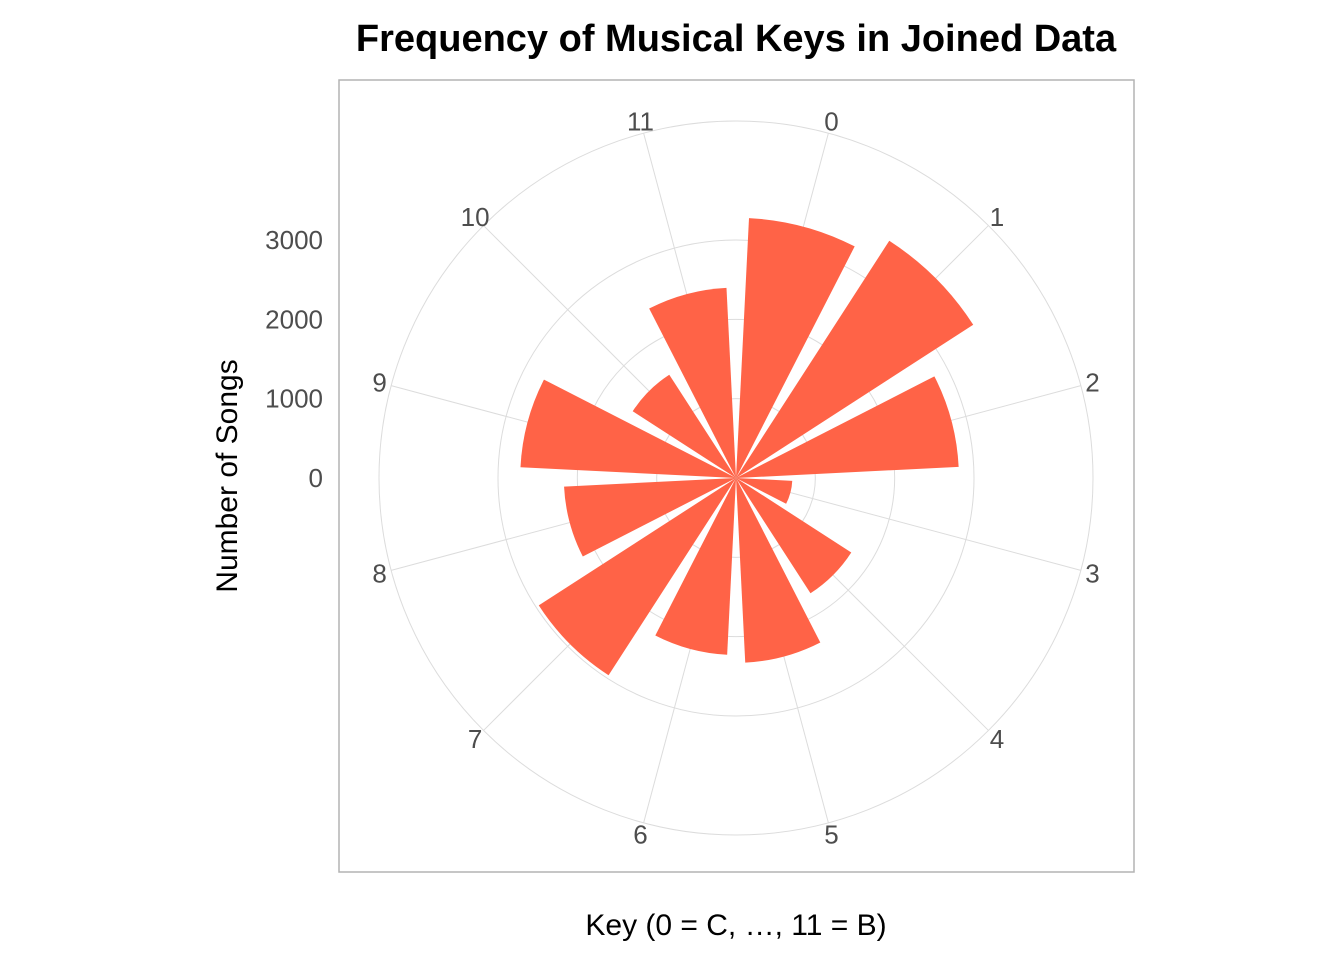 The width and height of the screenshot is (1344, 960). I want to click on radial-tick-label: 3000, so click(294, 240).